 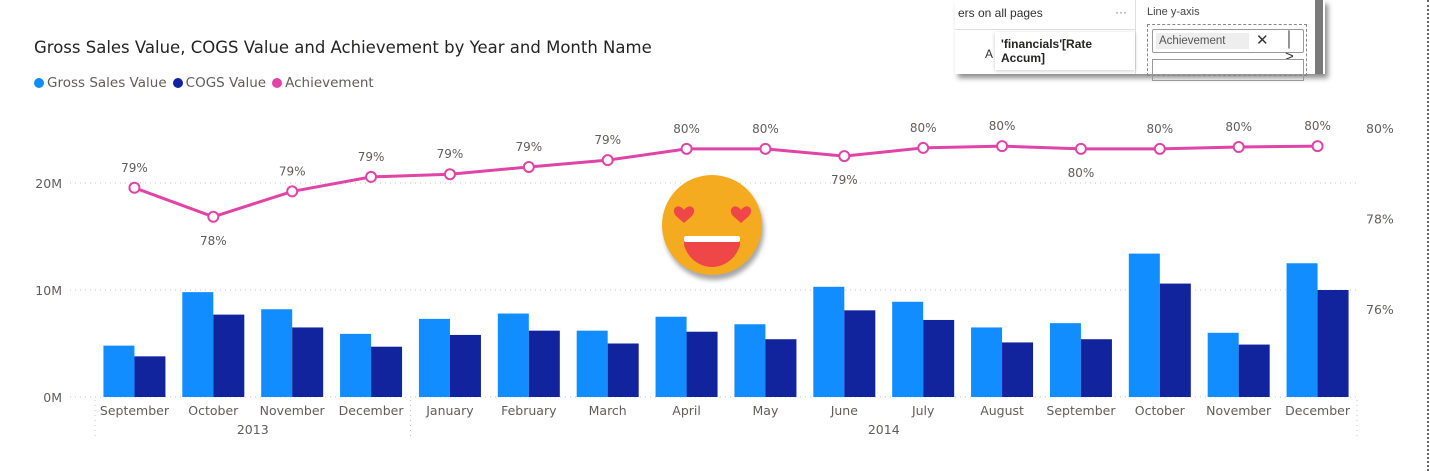 I want to click on x-tick-year: 2014, so click(x=884, y=429).